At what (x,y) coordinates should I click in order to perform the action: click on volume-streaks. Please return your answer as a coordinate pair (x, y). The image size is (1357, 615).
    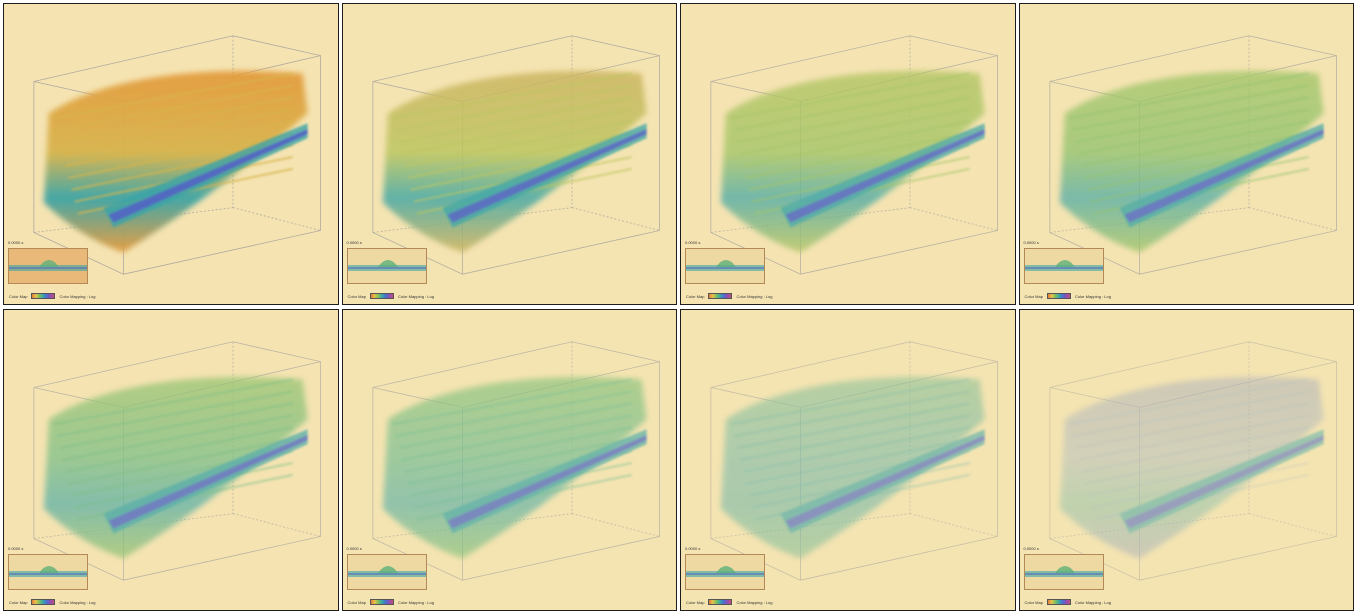
    Looking at the image, I should click on (1189, 449).